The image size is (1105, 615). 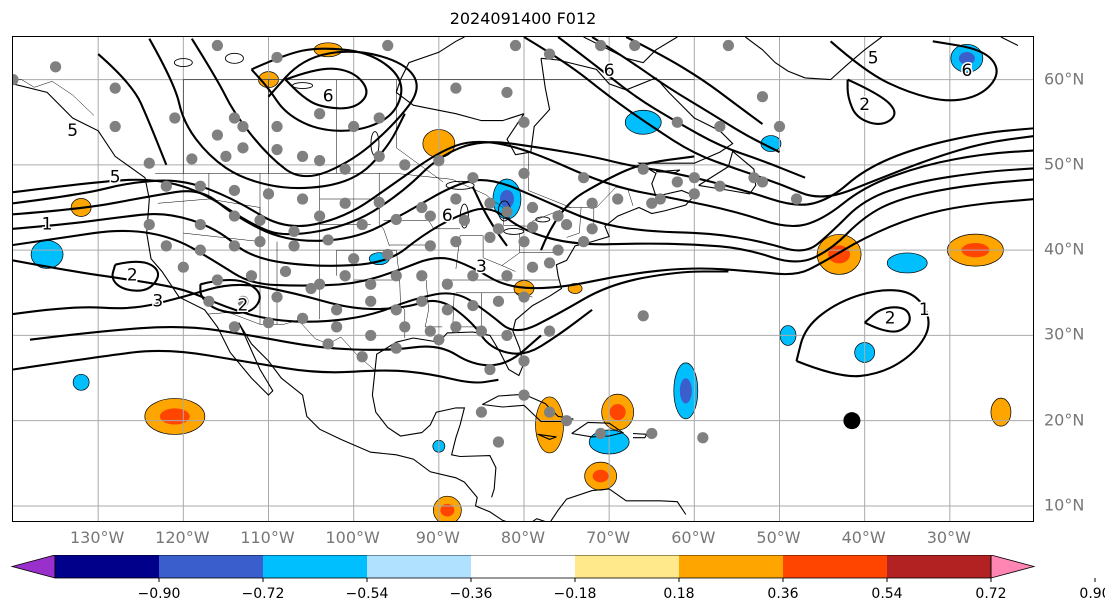 I want to click on contour-label: 6, so click(x=328, y=97).